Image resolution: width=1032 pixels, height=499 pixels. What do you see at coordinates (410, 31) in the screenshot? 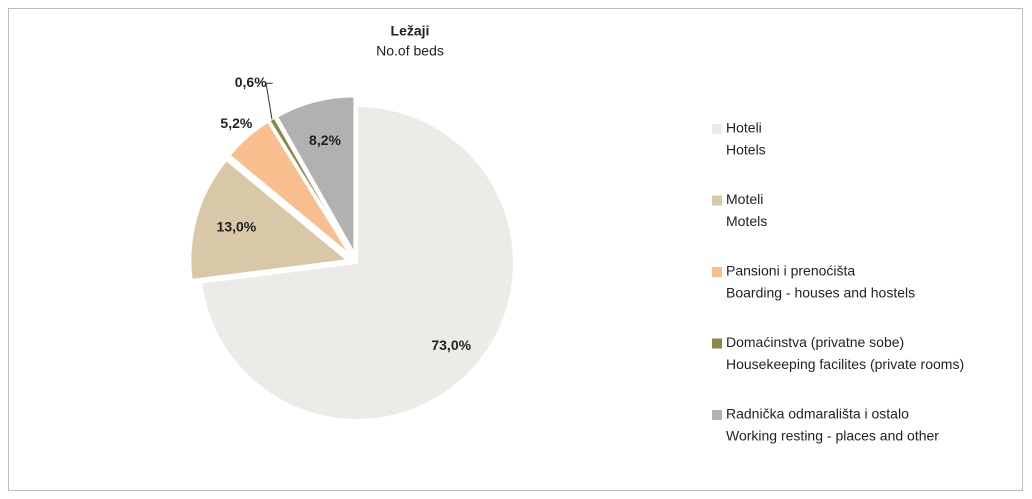
I see `chart-title: Ležaji` at bounding box center [410, 31].